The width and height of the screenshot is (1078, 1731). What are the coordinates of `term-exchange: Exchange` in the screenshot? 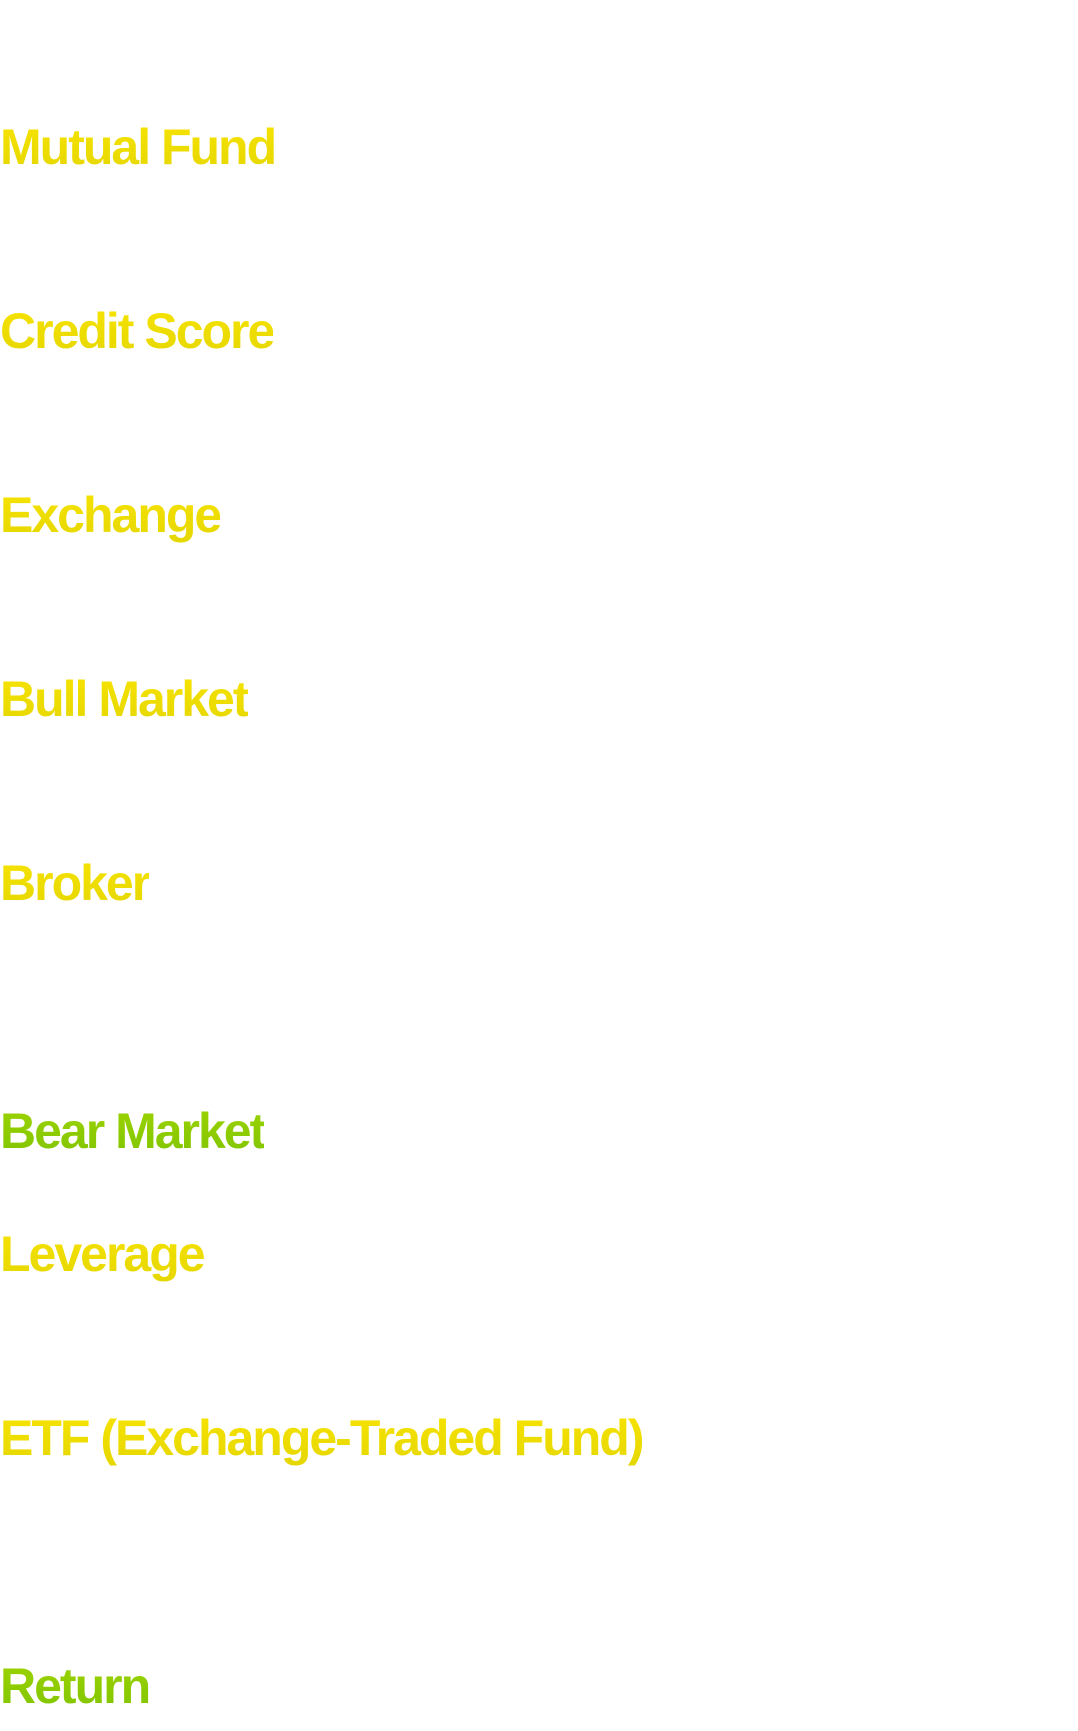 It's located at (111, 515).